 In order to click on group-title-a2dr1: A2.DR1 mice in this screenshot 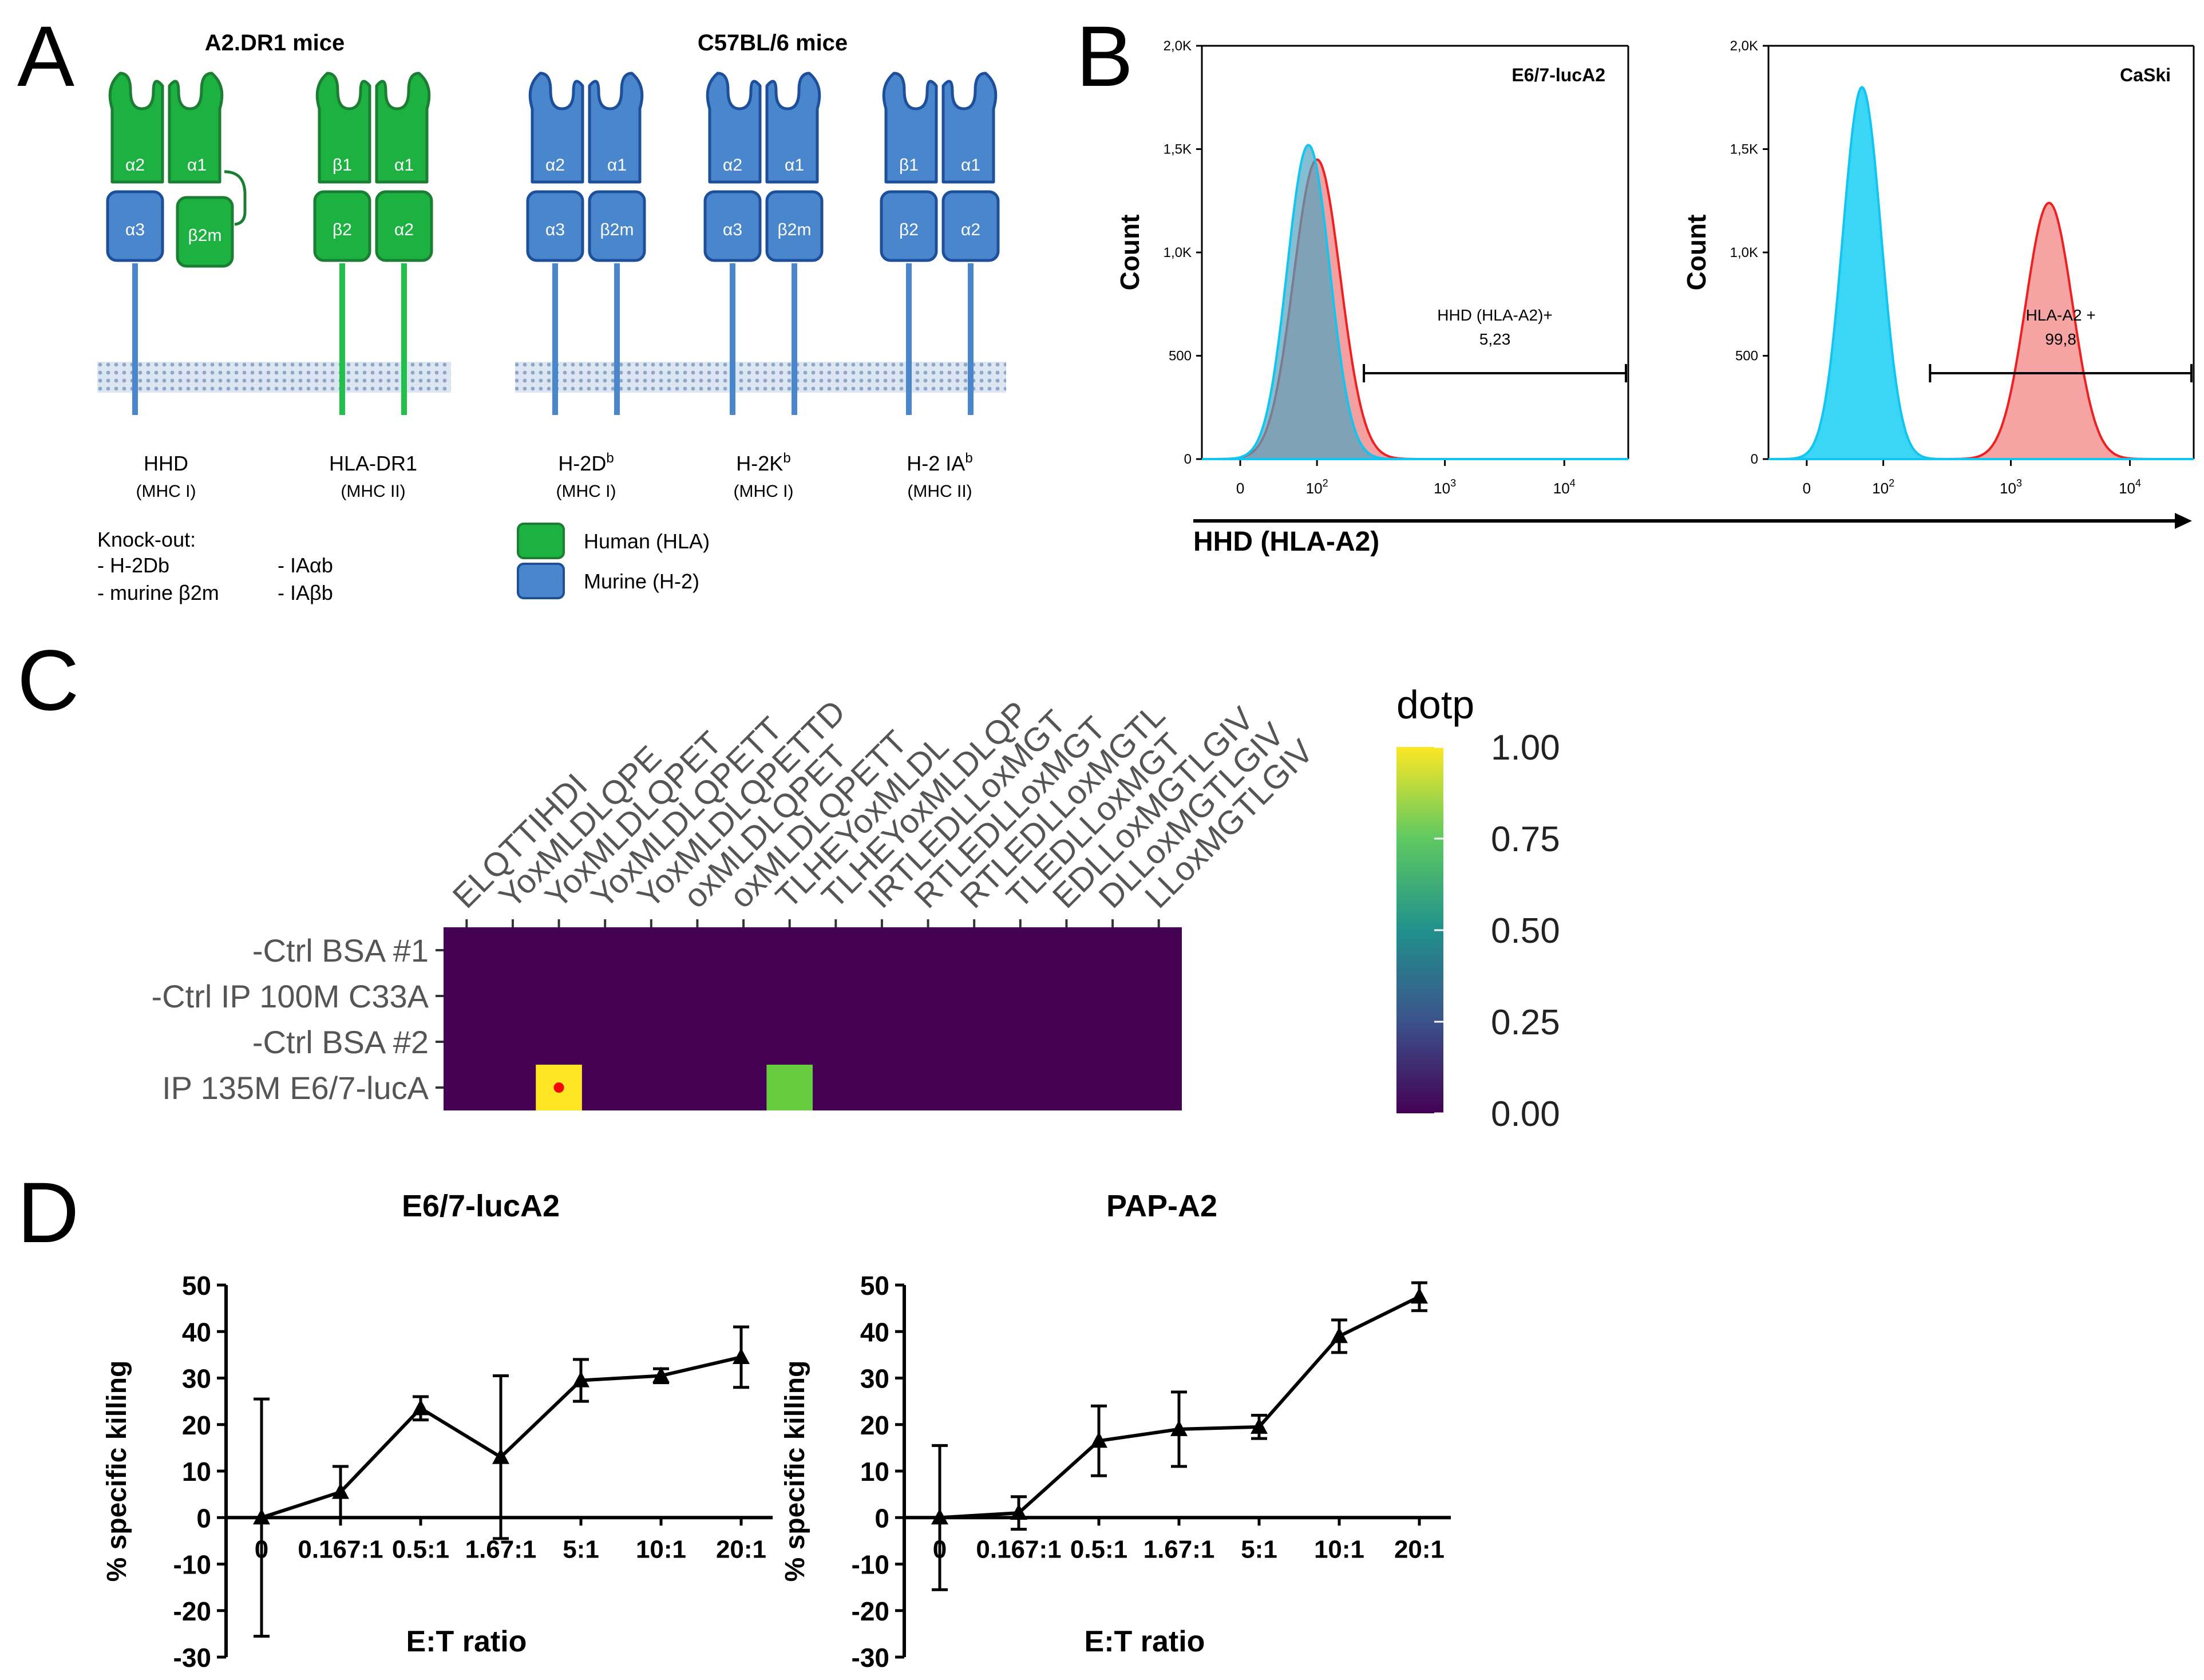, I will do `click(275, 43)`.